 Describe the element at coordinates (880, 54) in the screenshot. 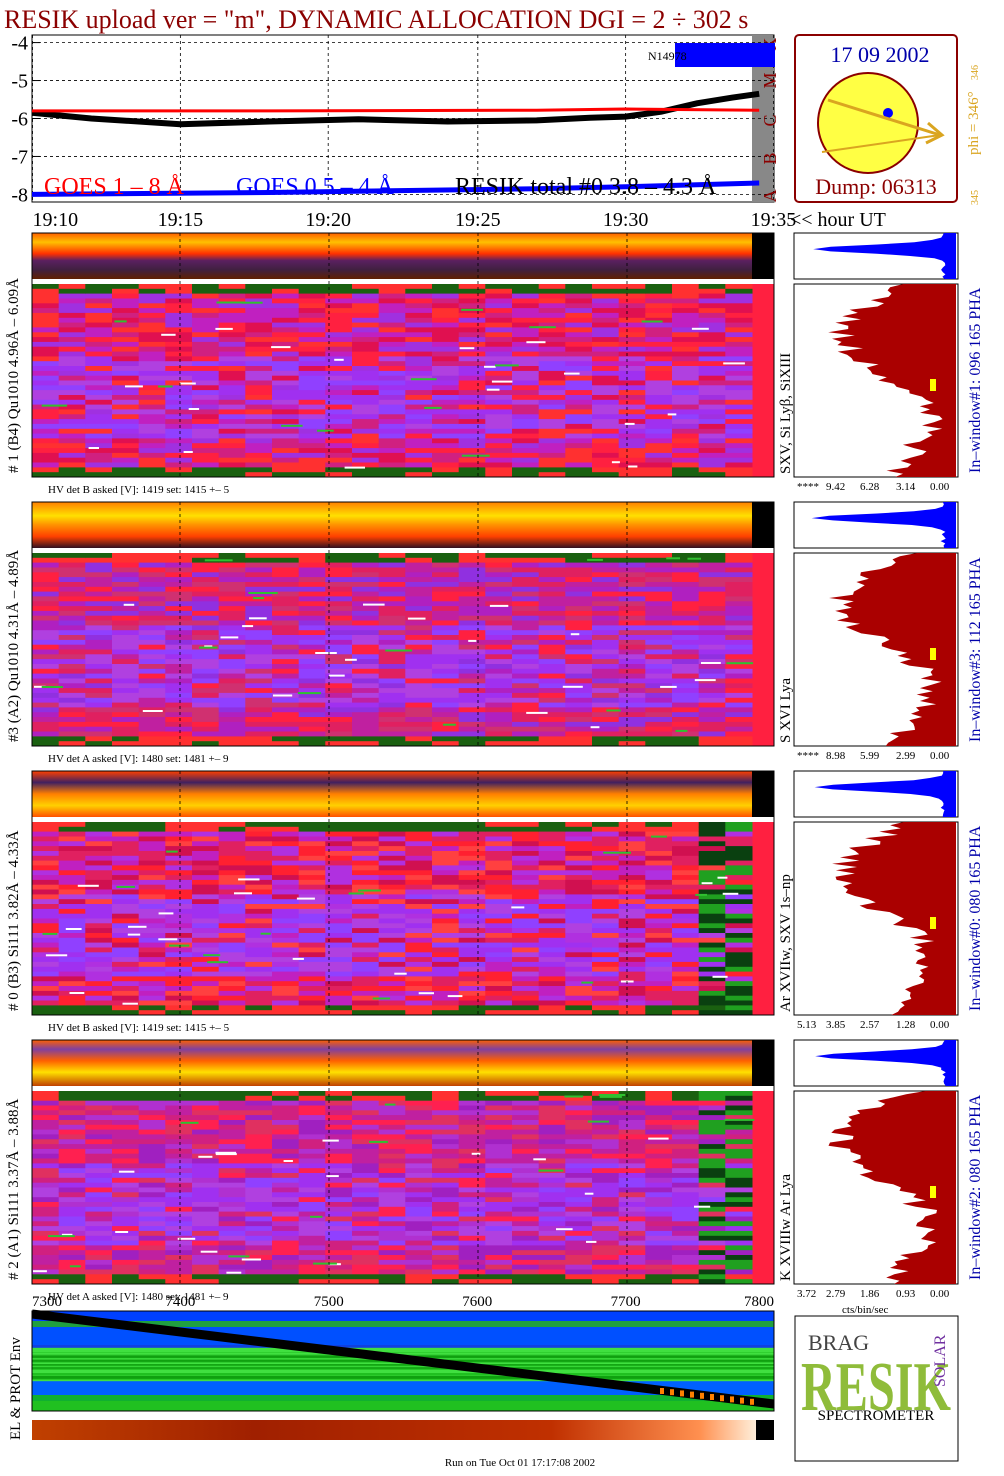

I see `sun-date: 17 09 2002` at that location.